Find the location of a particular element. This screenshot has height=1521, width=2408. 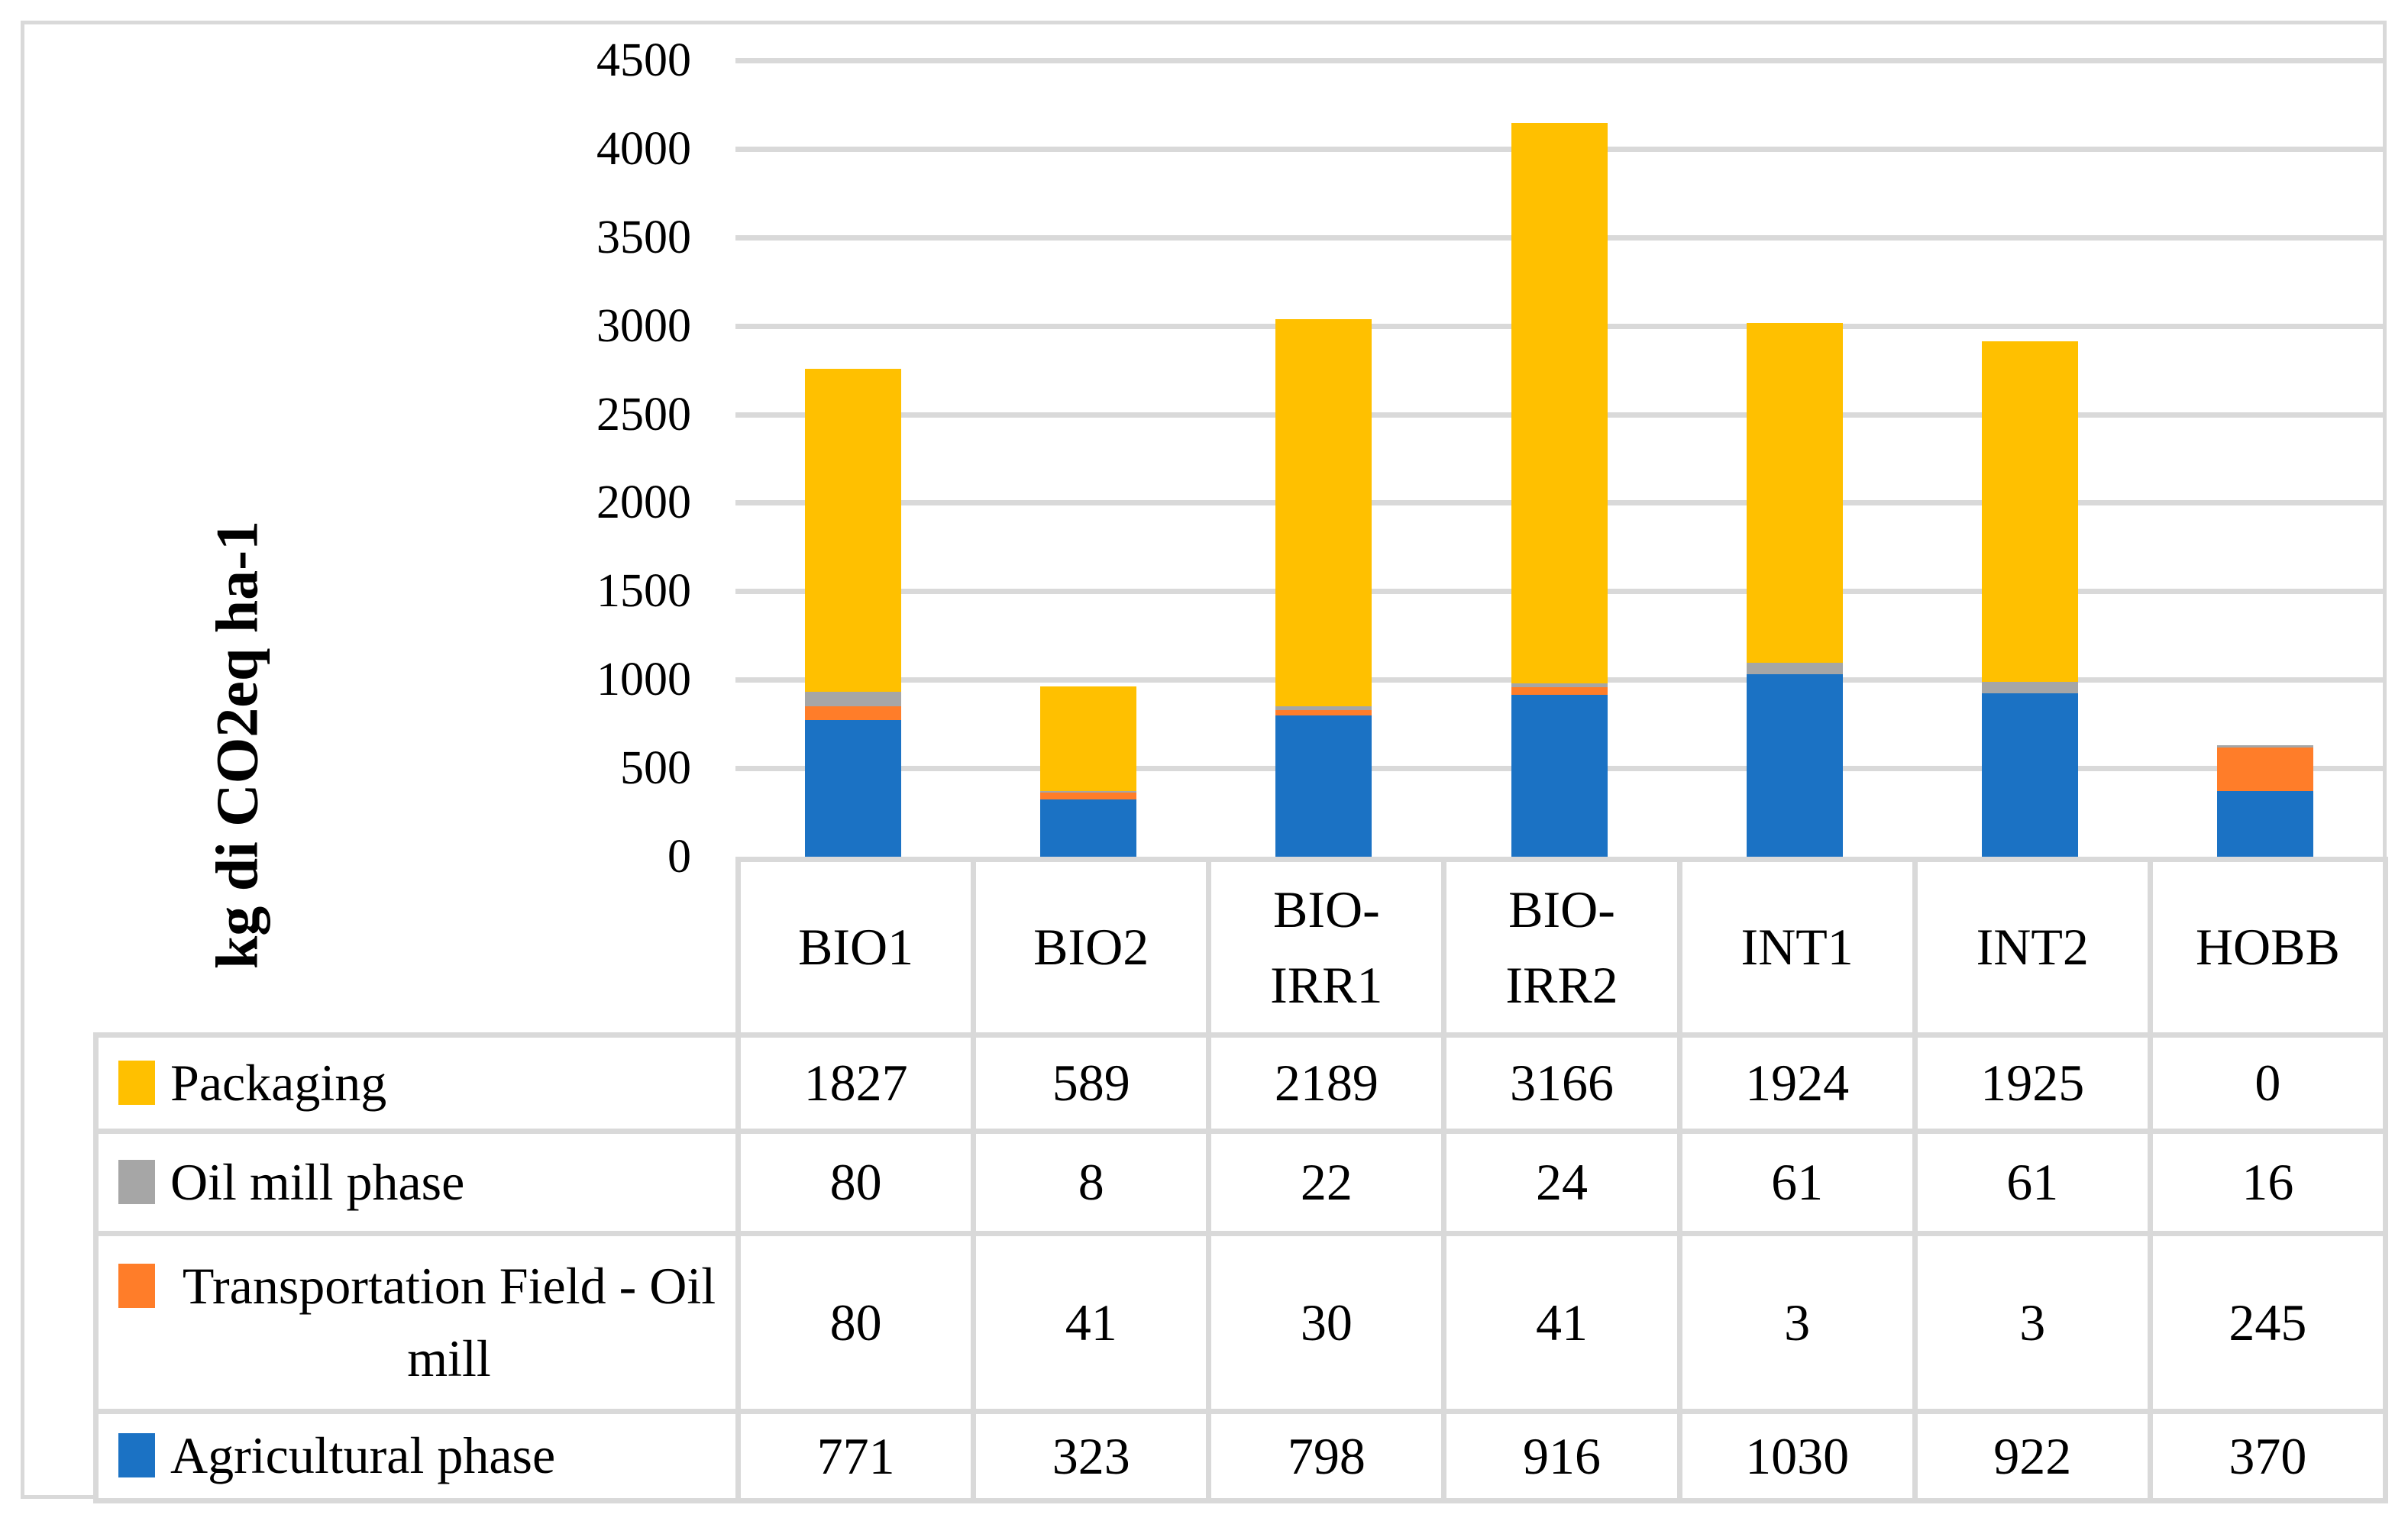

value-cell: 0 is located at coordinates (2268, 1083).